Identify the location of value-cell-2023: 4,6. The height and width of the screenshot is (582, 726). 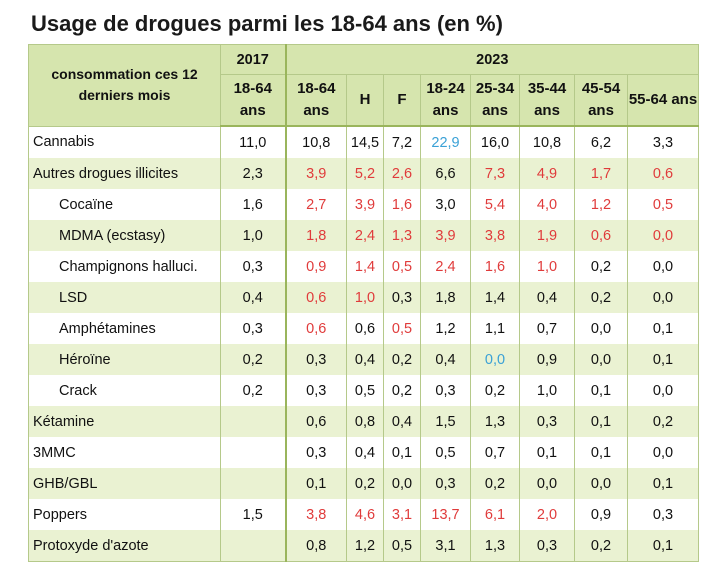
(365, 514).